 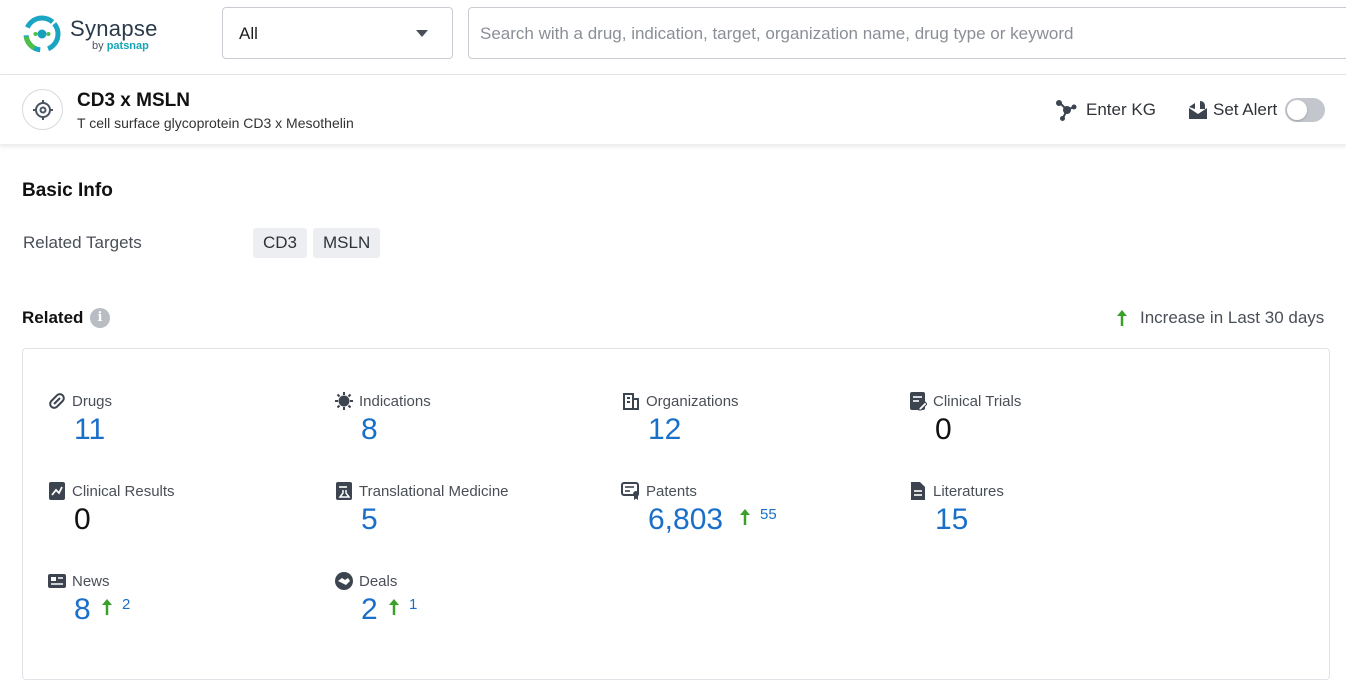 I want to click on target-tag-msln: MSLN, so click(x=346, y=243).